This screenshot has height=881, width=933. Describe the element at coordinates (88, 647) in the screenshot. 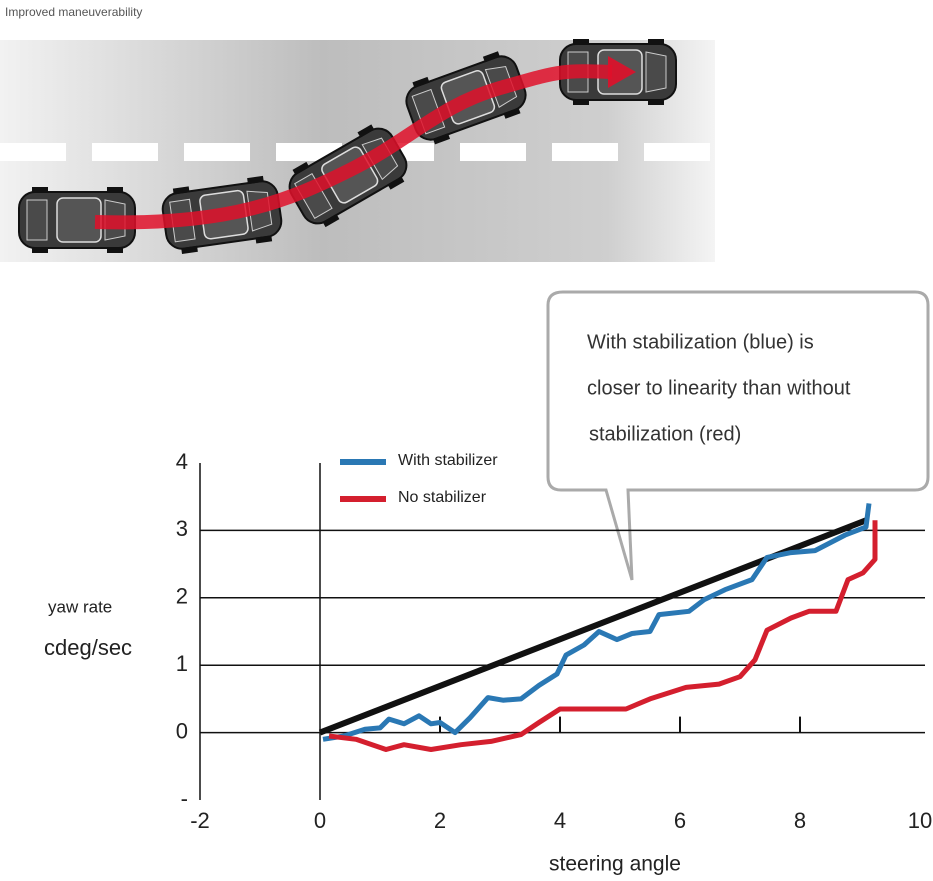

I see `y-axis-label: cdeg/sec` at that location.